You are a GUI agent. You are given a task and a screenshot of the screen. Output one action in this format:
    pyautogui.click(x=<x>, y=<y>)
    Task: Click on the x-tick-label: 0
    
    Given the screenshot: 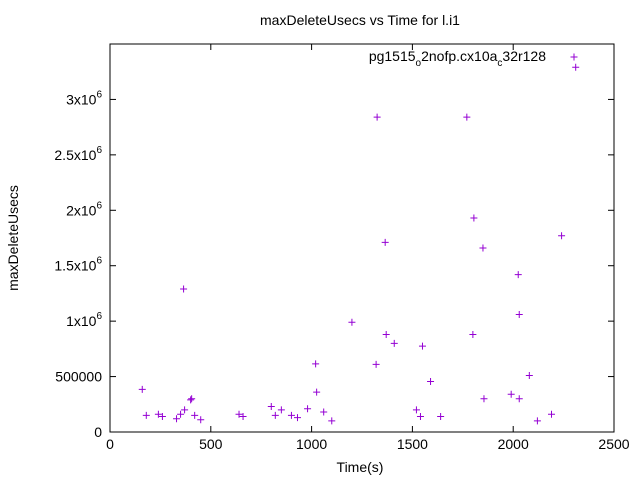 What is the action you would take?
    pyautogui.click(x=110, y=444)
    